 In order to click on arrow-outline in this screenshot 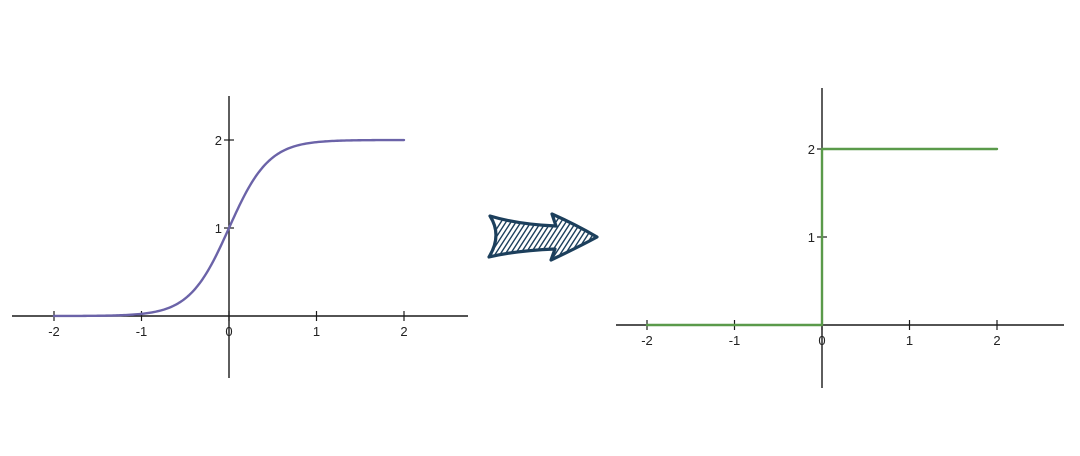, I will do `click(543, 237)`.